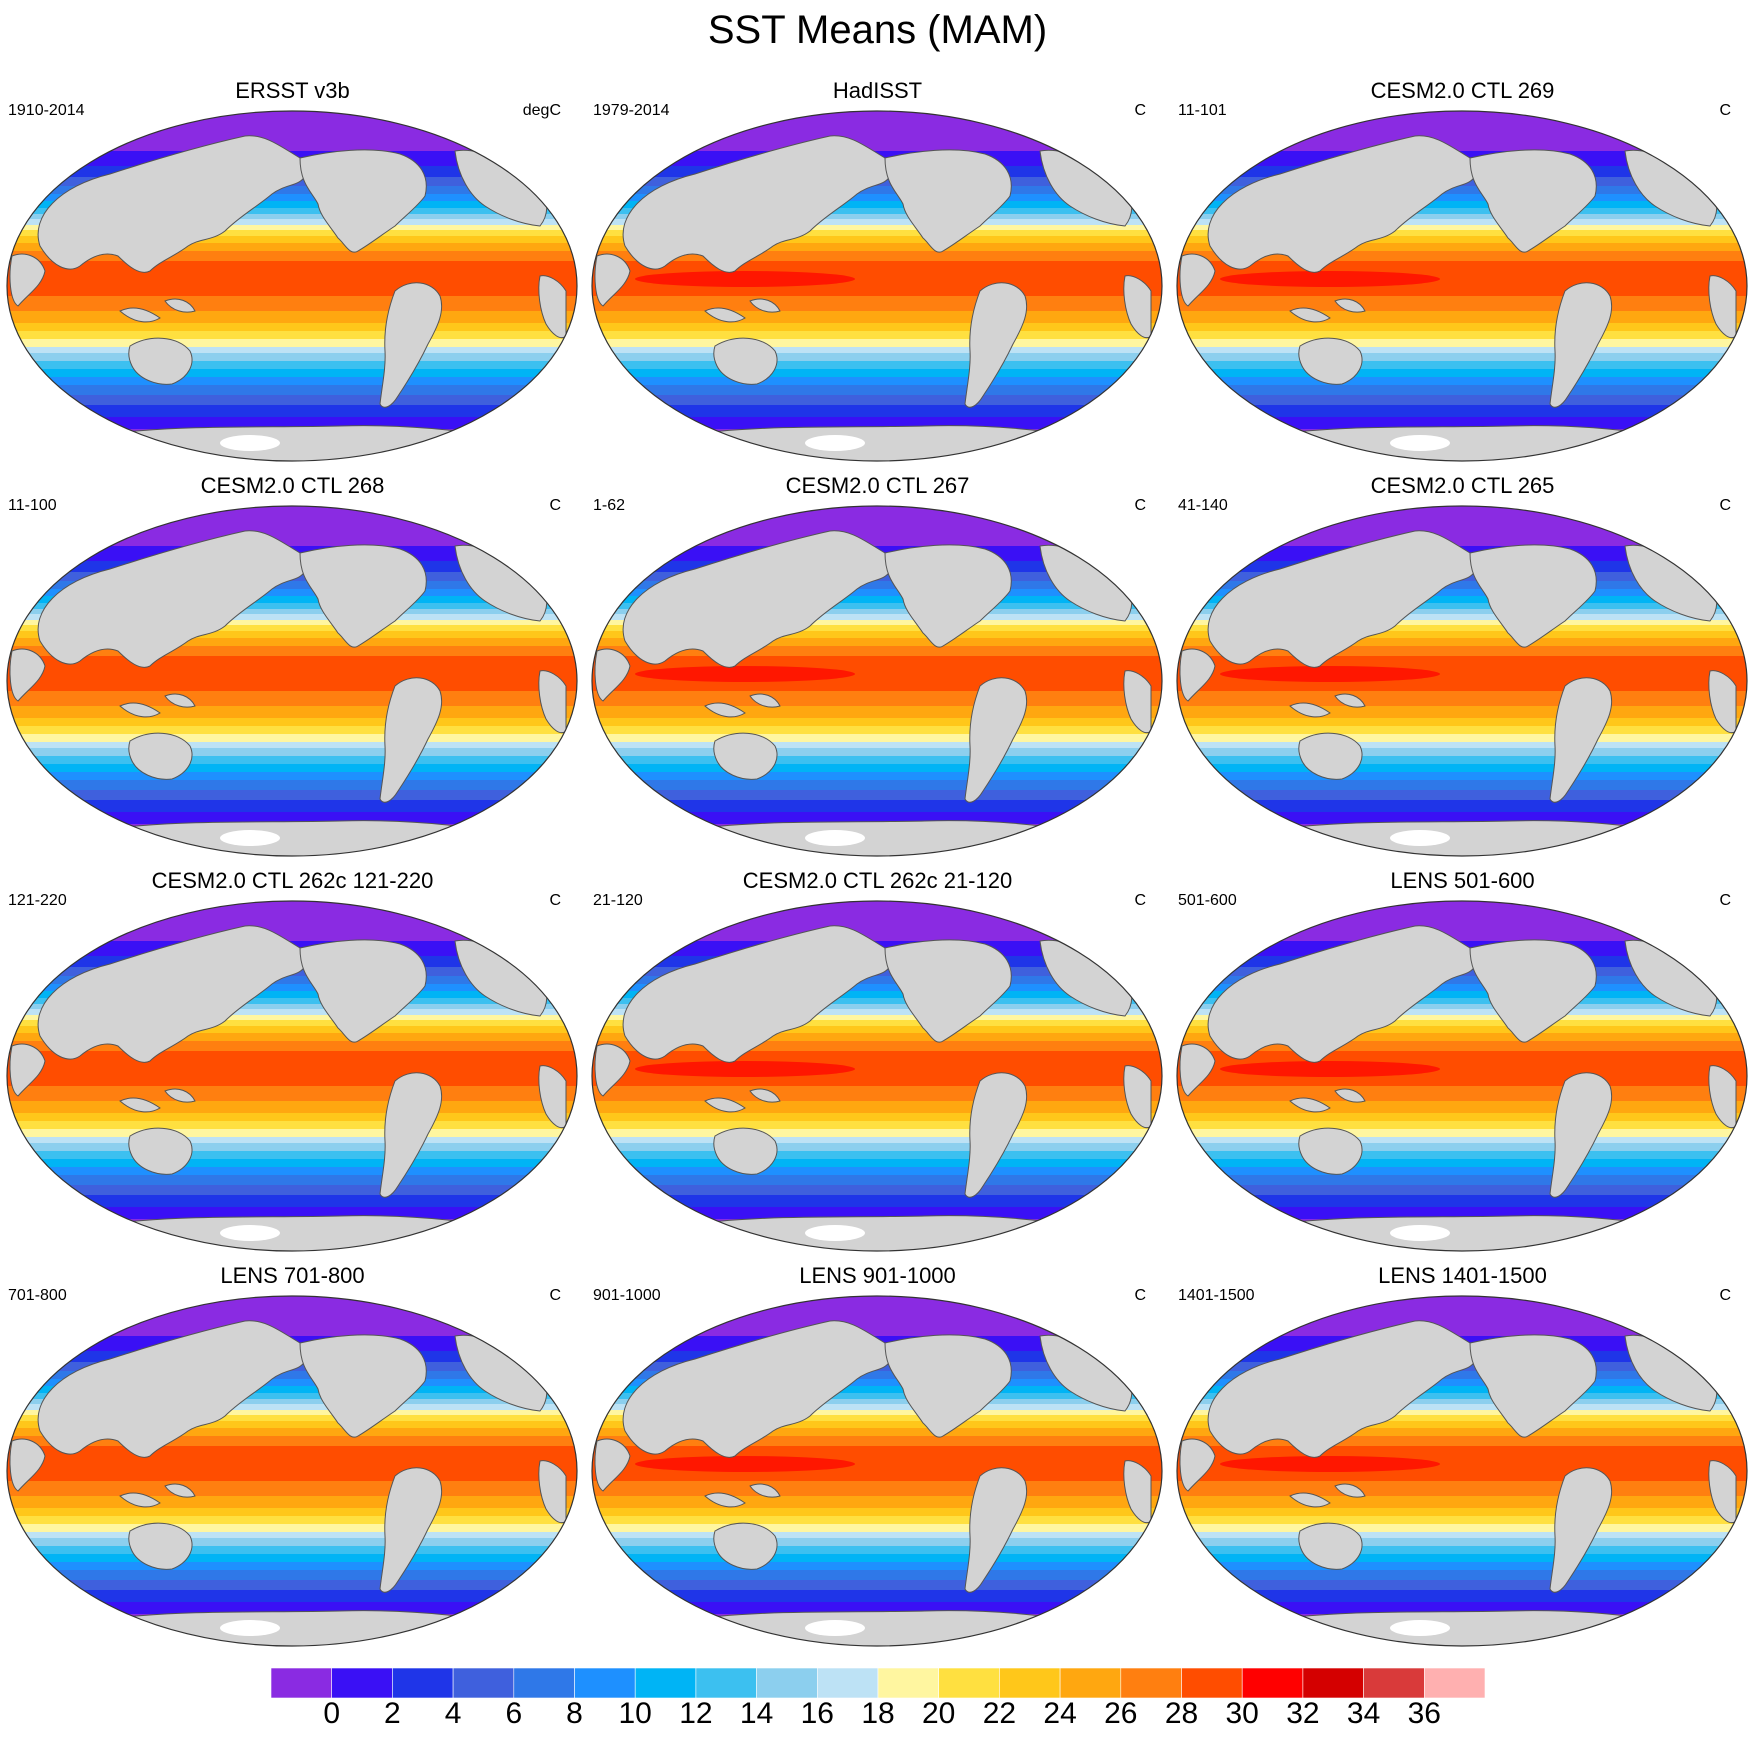  I want to click on panel-title: LENS 501-600, so click(1462, 880).